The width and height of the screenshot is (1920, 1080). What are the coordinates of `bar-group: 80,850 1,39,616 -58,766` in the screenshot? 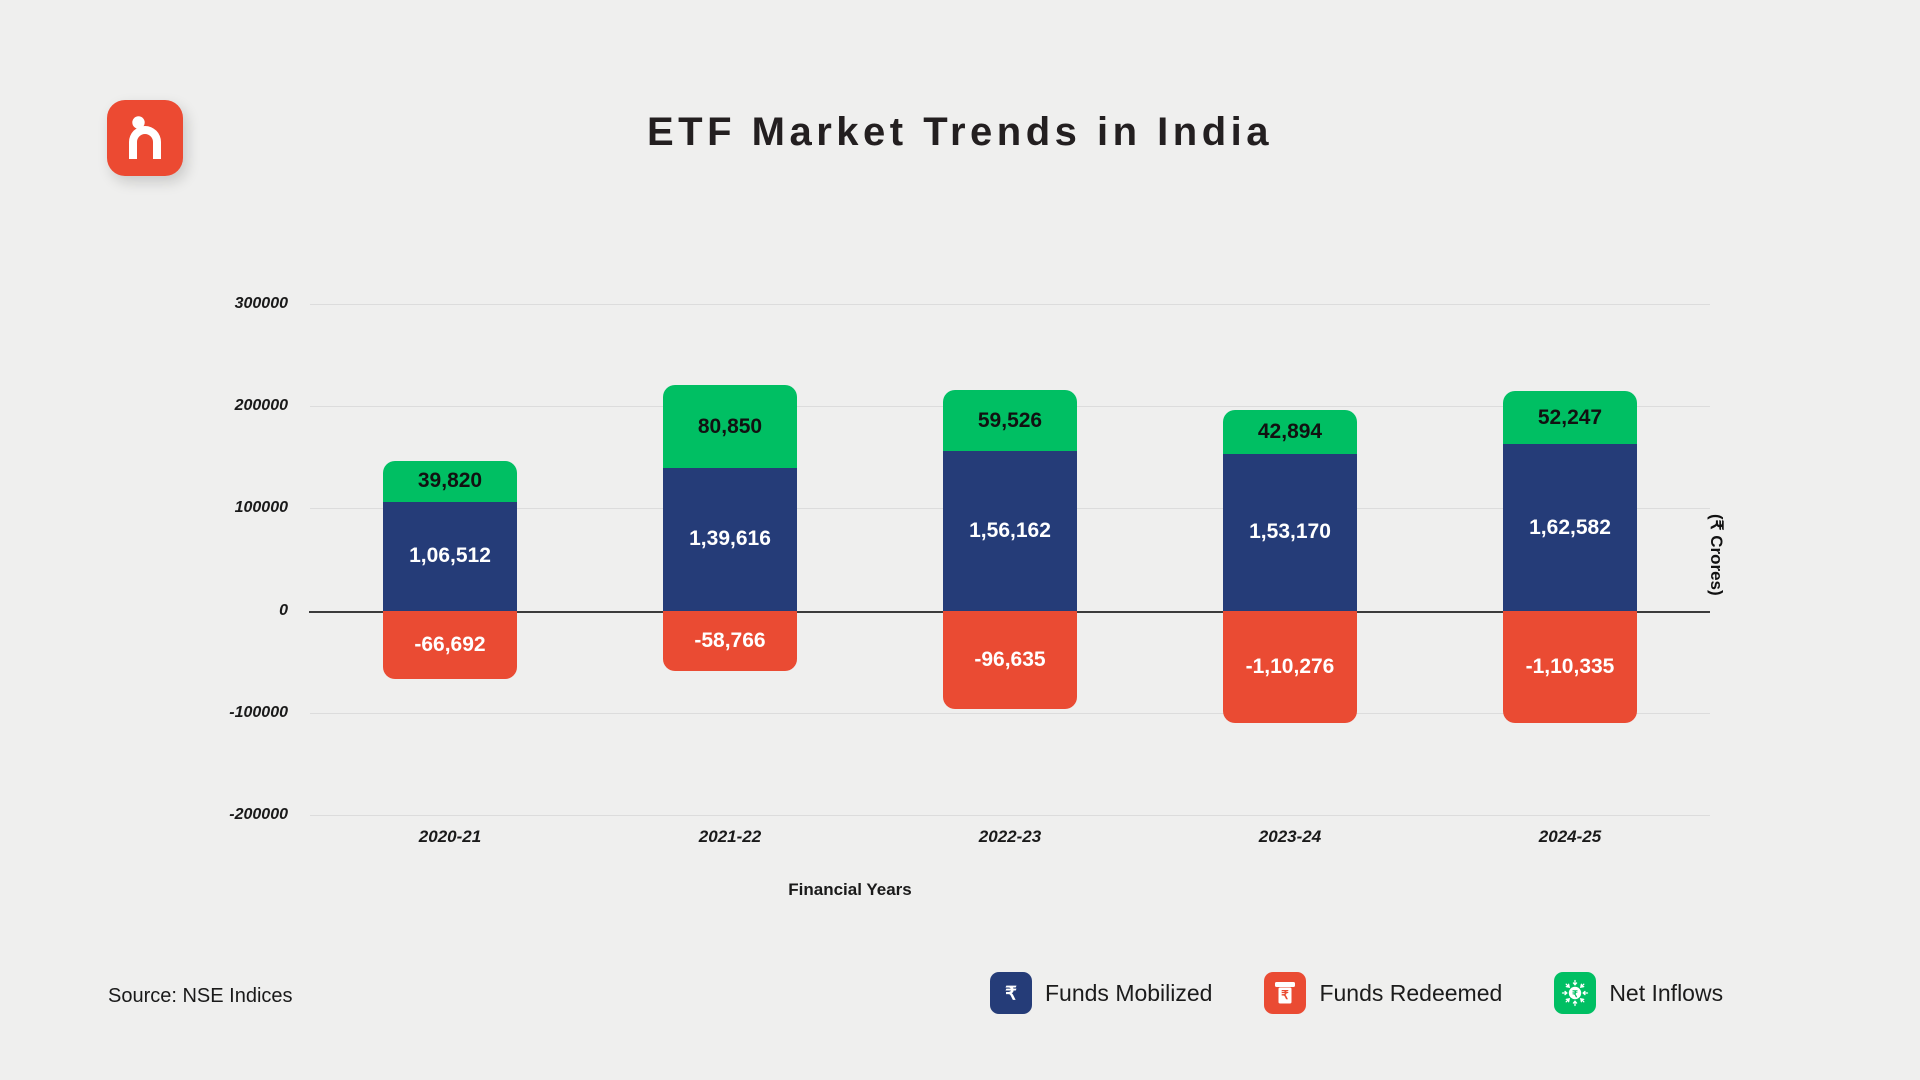 It's located at (730, 559).